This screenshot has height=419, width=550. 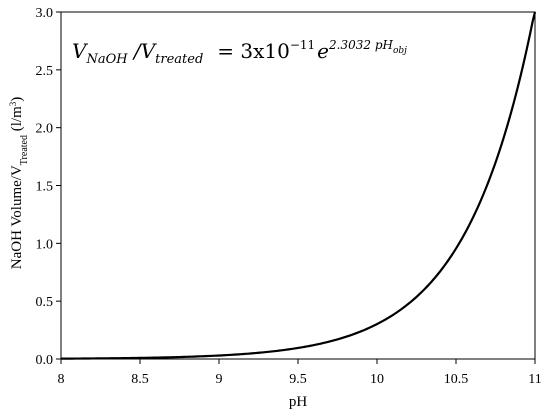 I want to click on x-tick-label: 10, so click(x=377, y=379).